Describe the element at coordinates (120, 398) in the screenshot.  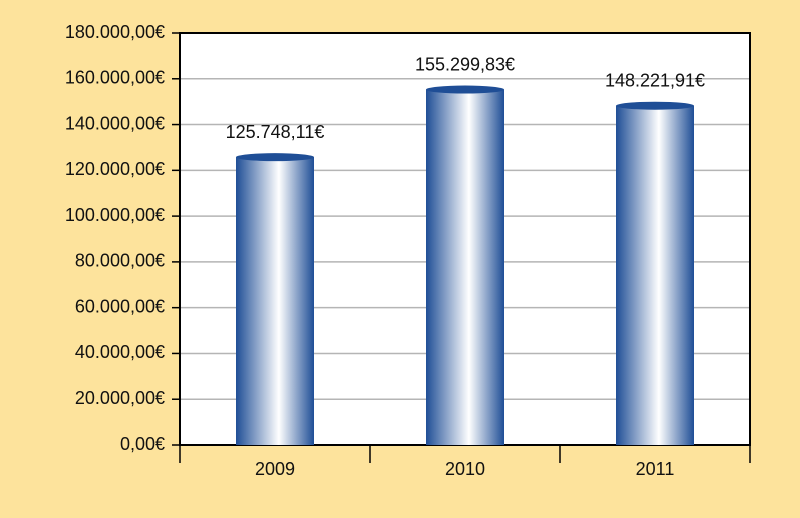
I see `y-tick-label: 20.000,00€` at that location.